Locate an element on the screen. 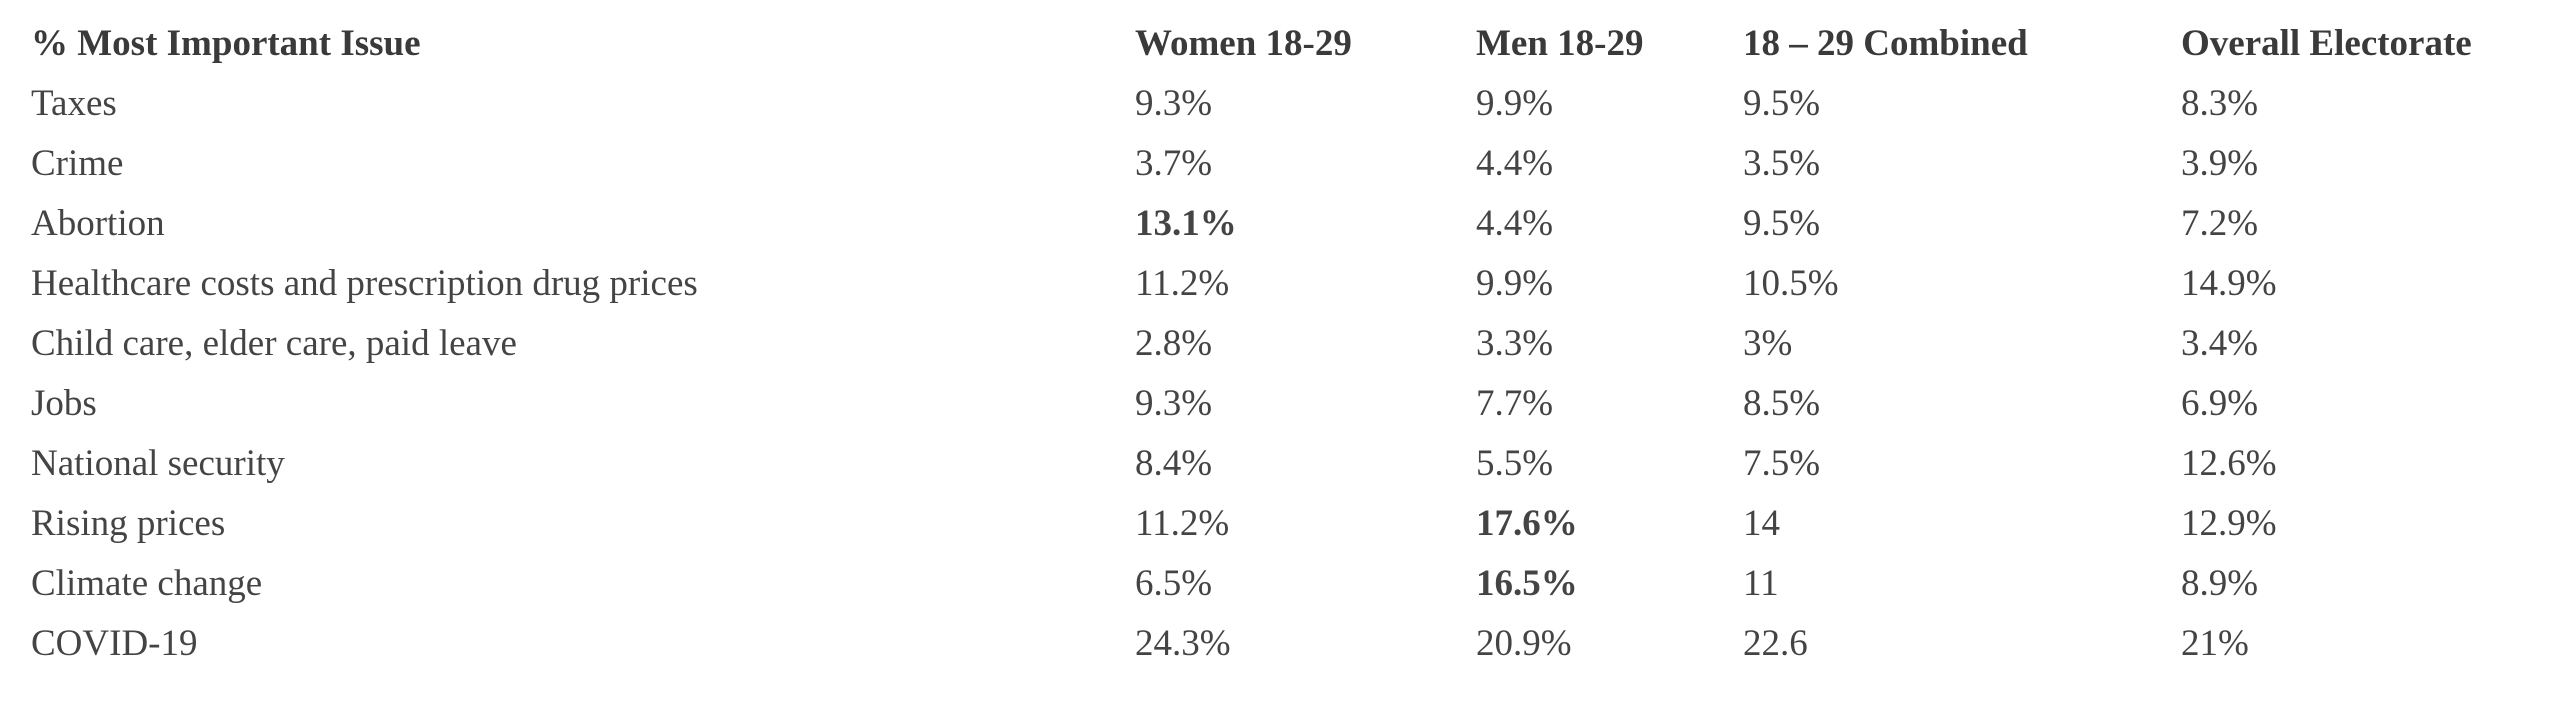 The width and height of the screenshot is (2566, 712). table-cell: 3.7% is located at coordinates (1174, 163).